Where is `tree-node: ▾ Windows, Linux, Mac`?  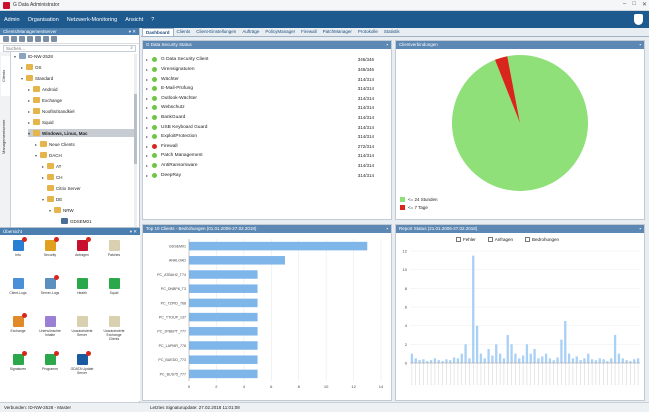
tree-node: ▾ Windows, Linux, Mac is located at coordinates (82, 133).